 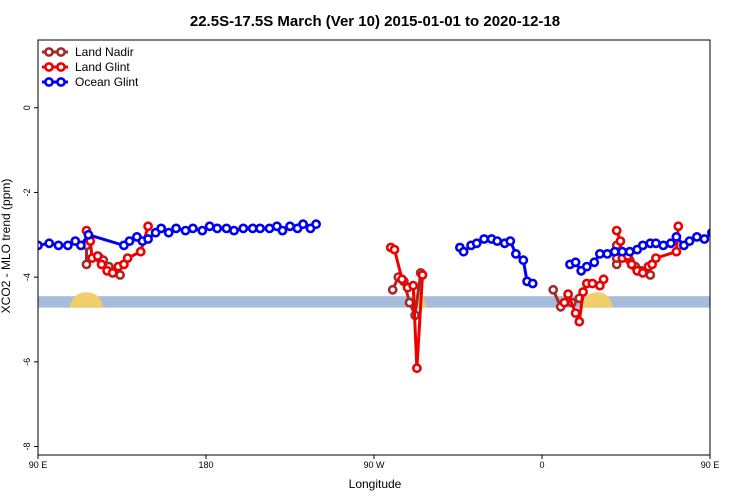 I want to click on legend-label: Land Glint, so click(x=102, y=67).